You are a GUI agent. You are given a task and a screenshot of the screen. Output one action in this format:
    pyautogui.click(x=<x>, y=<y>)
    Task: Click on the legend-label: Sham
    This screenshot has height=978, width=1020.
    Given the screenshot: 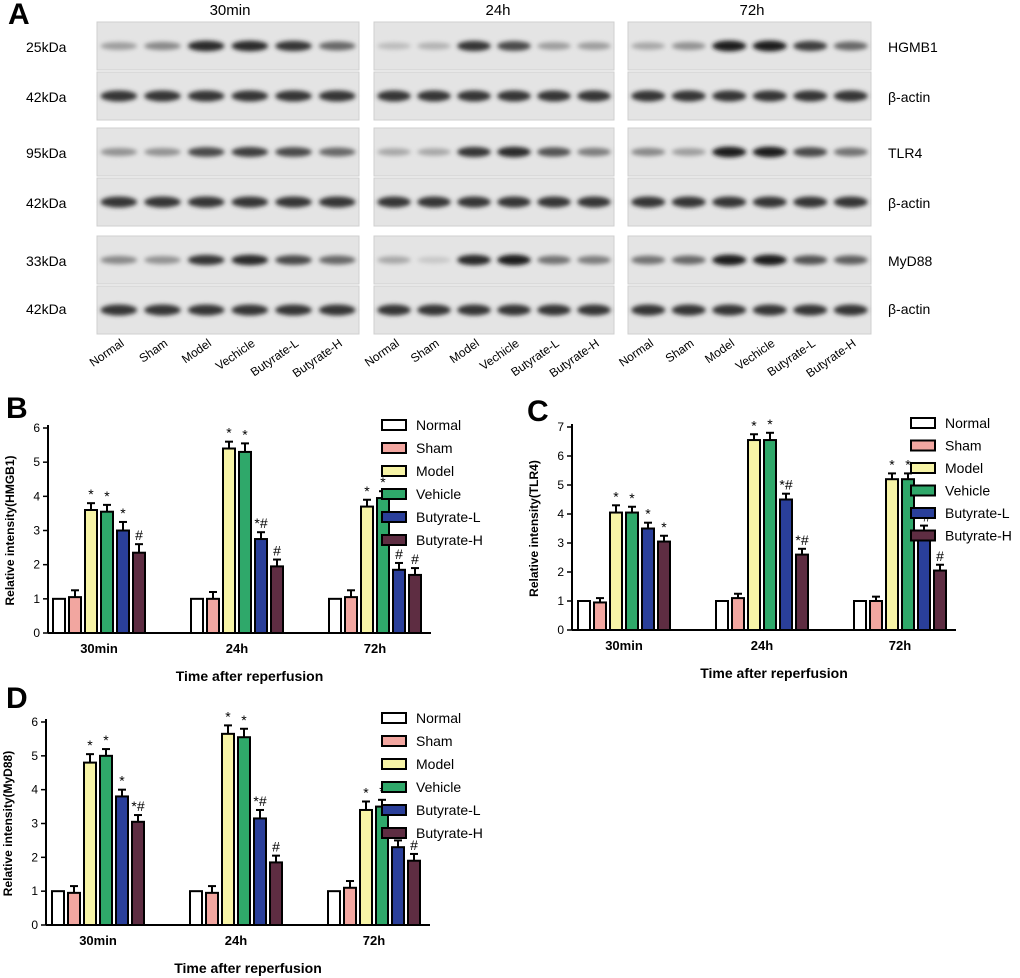 What is the action you would take?
    pyautogui.click(x=434, y=741)
    